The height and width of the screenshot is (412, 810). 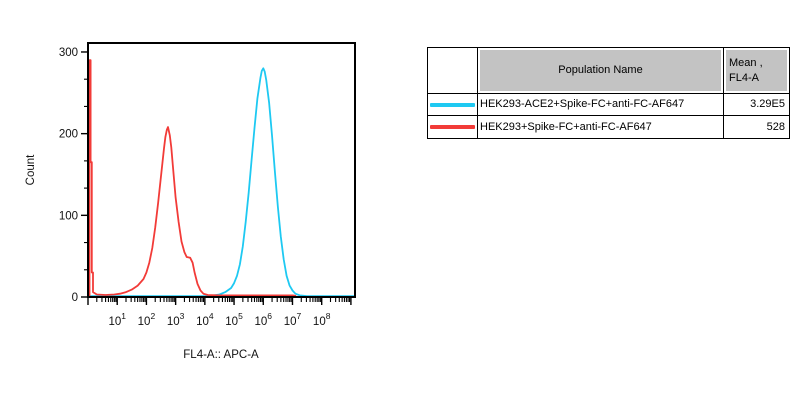 What do you see at coordinates (68, 216) in the screenshot?
I see `y-tick-label: 100` at bounding box center [68, 216].